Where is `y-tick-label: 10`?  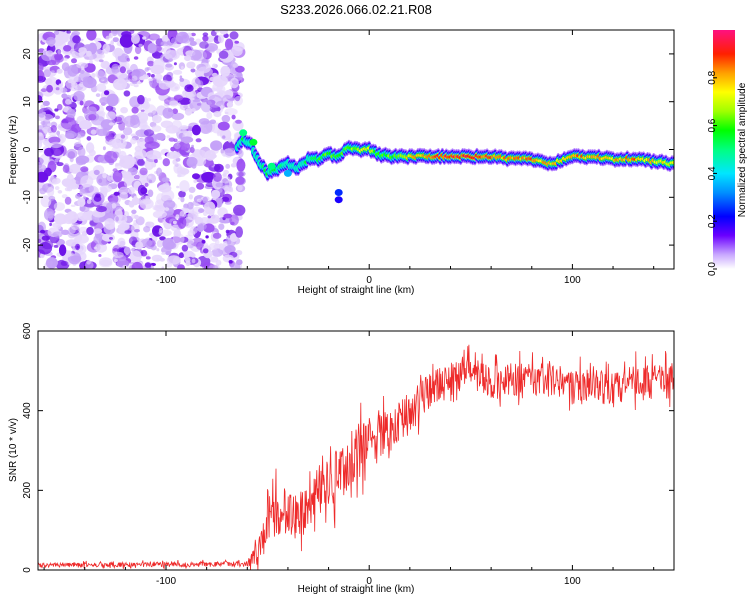 y-tick-label: 10 is located at coordinates (27, 102).